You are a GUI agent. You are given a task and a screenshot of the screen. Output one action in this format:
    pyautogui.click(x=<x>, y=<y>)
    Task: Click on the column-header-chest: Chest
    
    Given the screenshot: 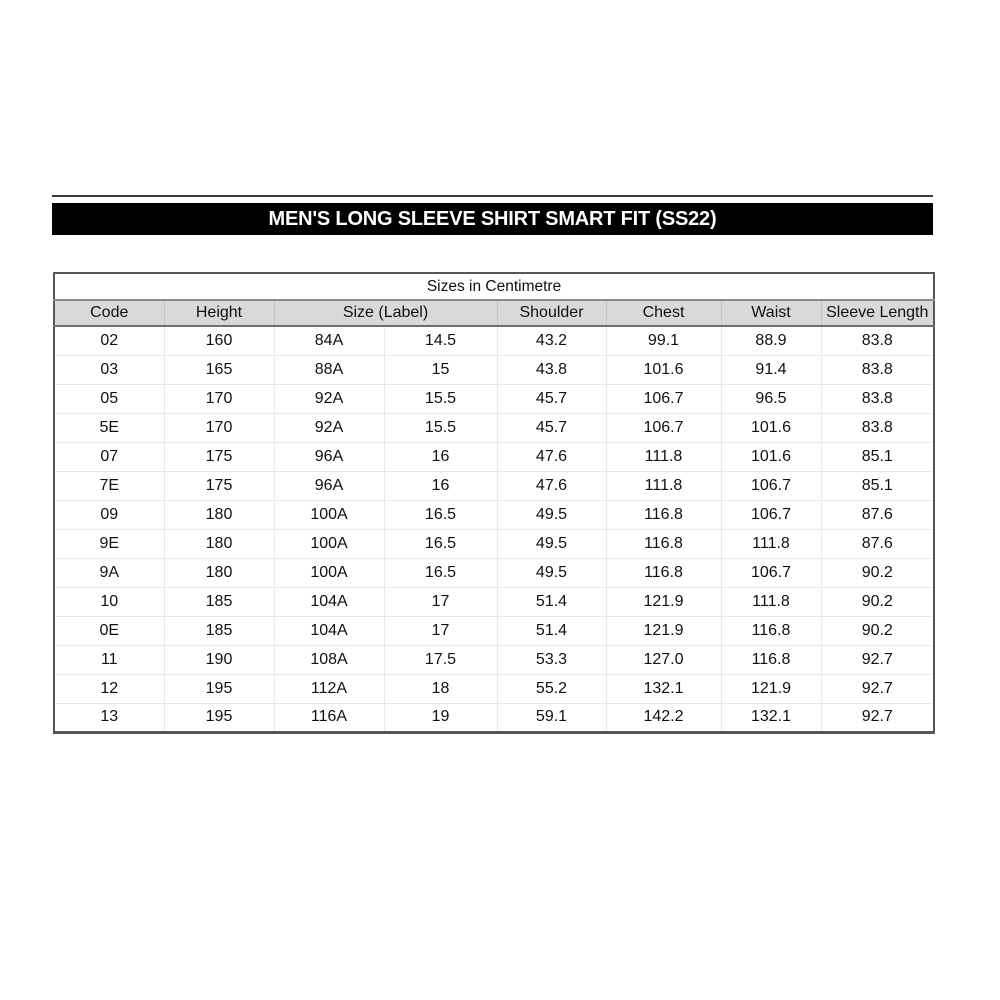 What is the action you would take?
    pyautogui.click(x=663, y=313)
    